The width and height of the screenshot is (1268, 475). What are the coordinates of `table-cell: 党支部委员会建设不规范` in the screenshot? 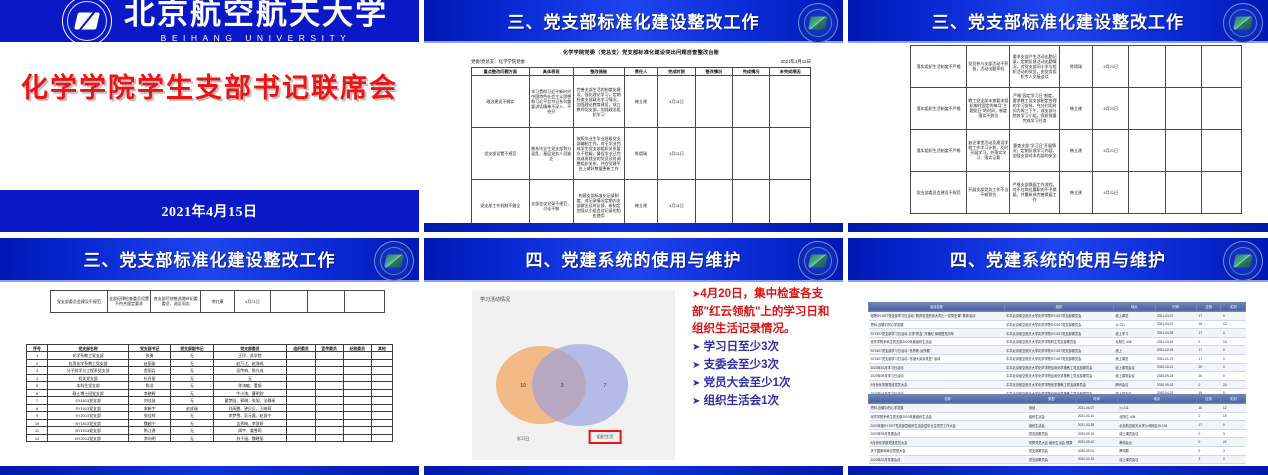 It's located at (938, 192).